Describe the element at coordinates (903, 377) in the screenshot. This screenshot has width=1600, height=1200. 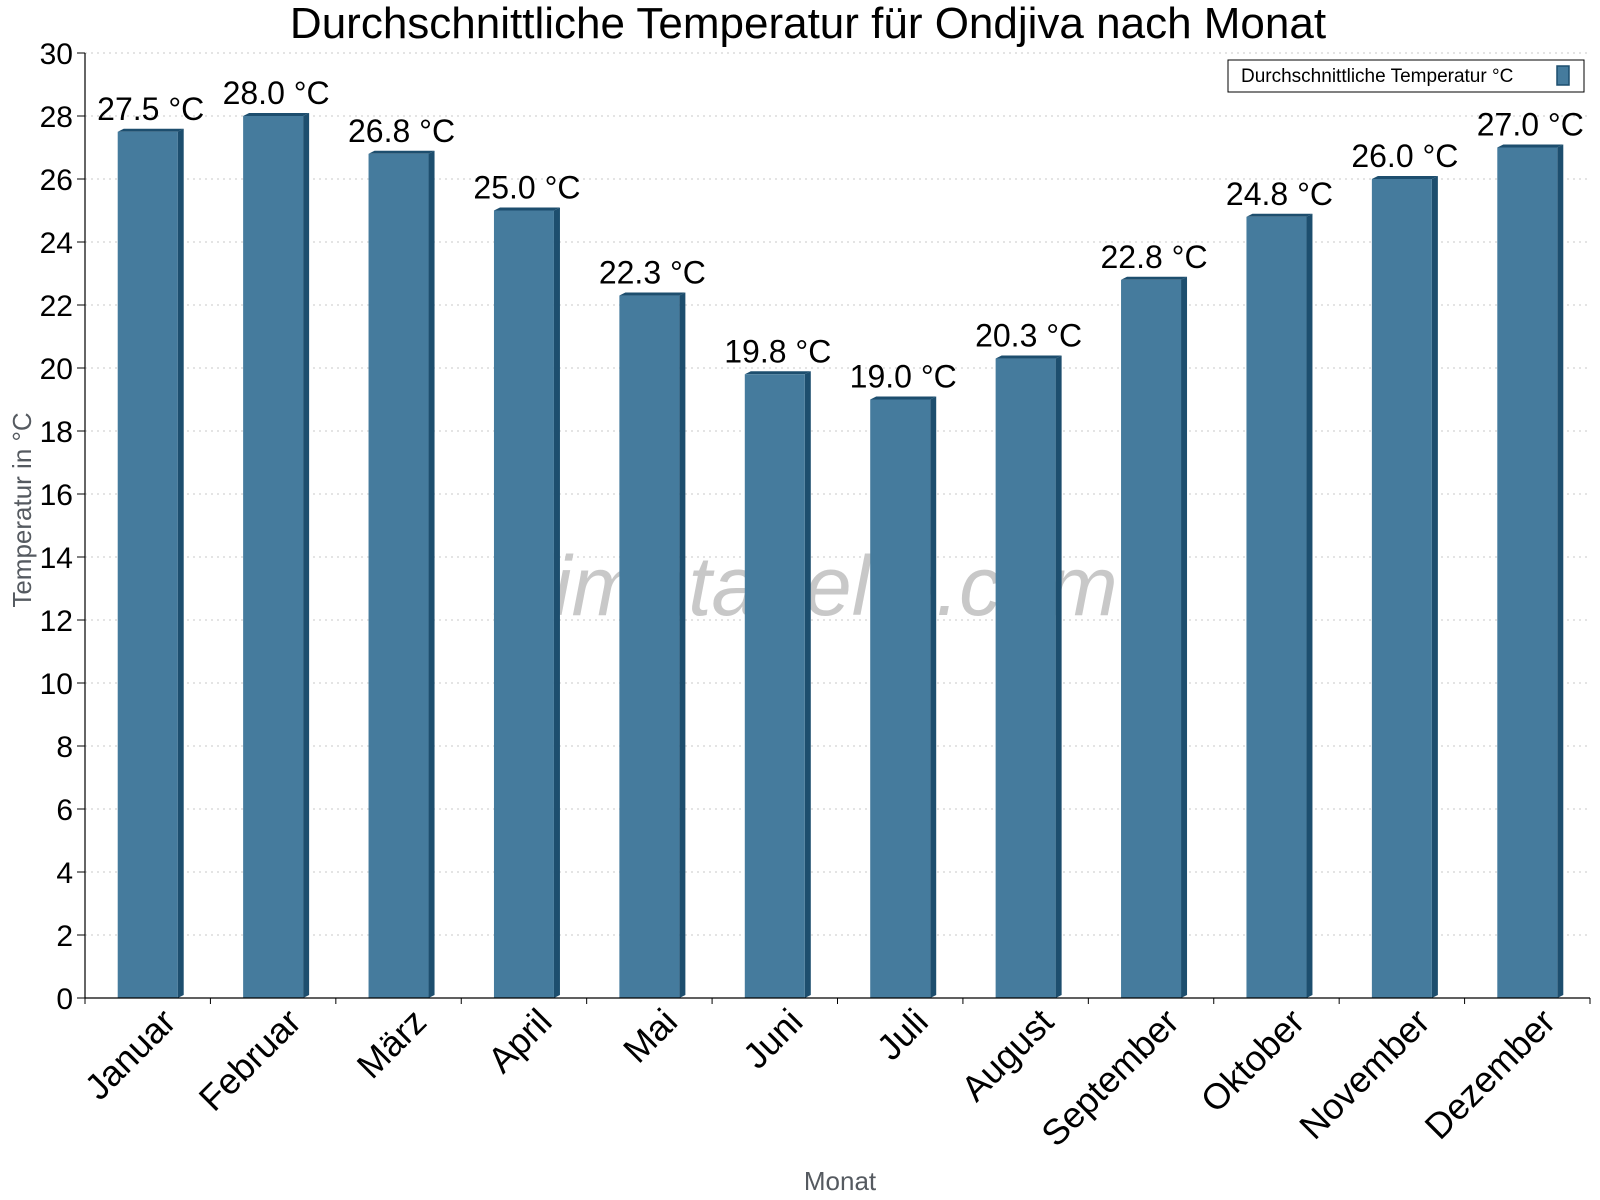
I see `data-label: 19.0 °C` at that location.